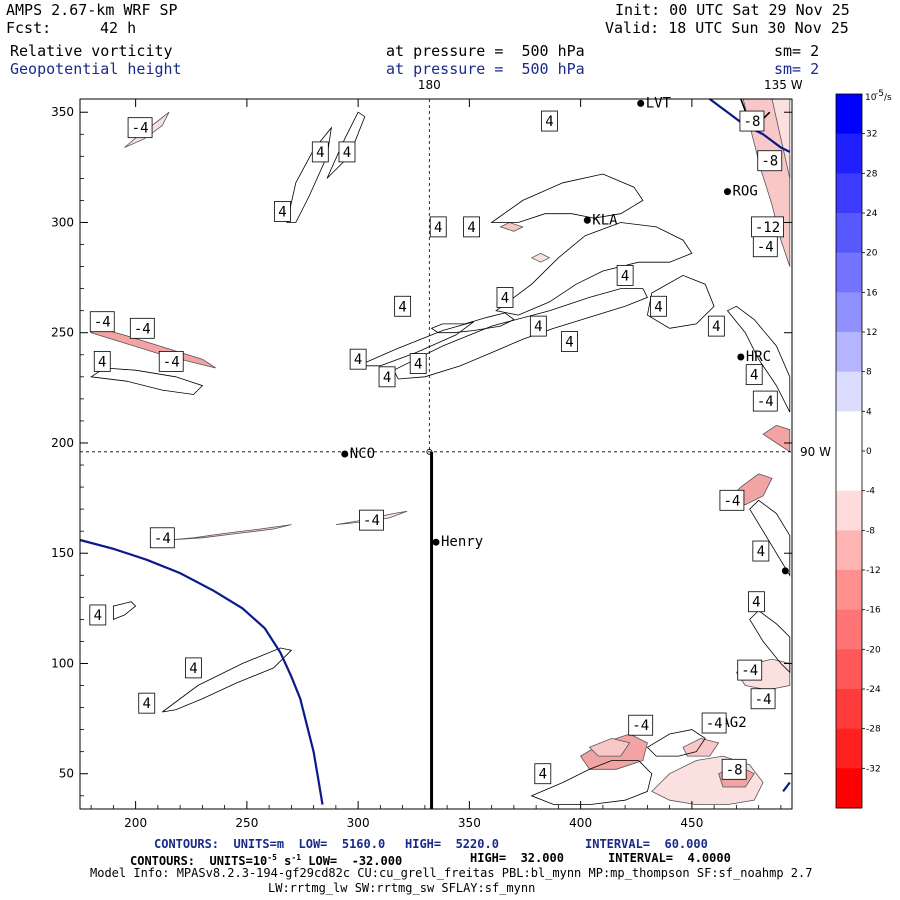  Describe the element at coordinates (452, 844) in the screenshot. I see `height-contour-high: HIGH= 5220.0` at that location.